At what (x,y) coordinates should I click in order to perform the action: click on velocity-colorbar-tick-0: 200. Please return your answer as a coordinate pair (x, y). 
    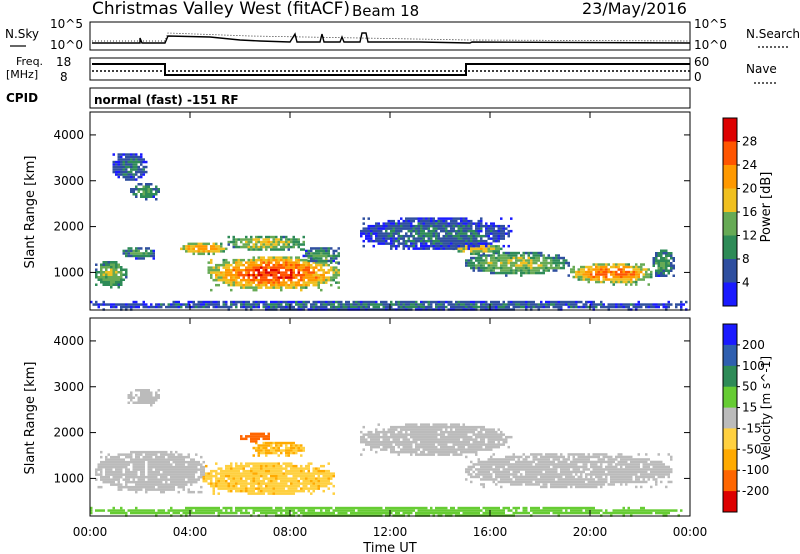
    Looking at the image, I should click on (753, 345).